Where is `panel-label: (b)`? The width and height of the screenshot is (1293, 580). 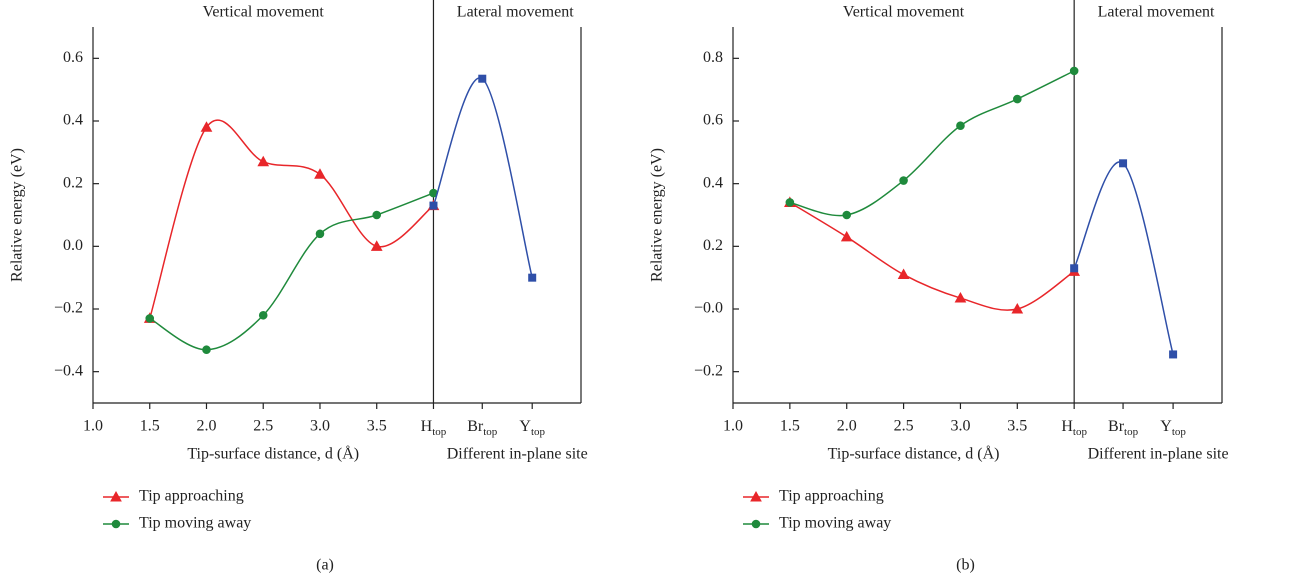 panel-label: (b) is located at coordinates (965, 565).